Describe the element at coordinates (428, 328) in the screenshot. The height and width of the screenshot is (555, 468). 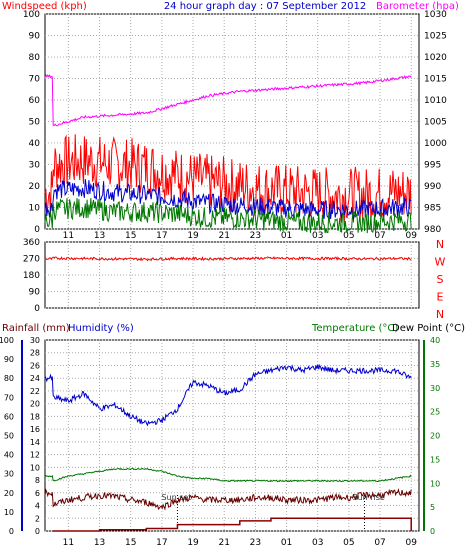
I see `dewpoint-axis-title: Dew Point (°C)` at that location.